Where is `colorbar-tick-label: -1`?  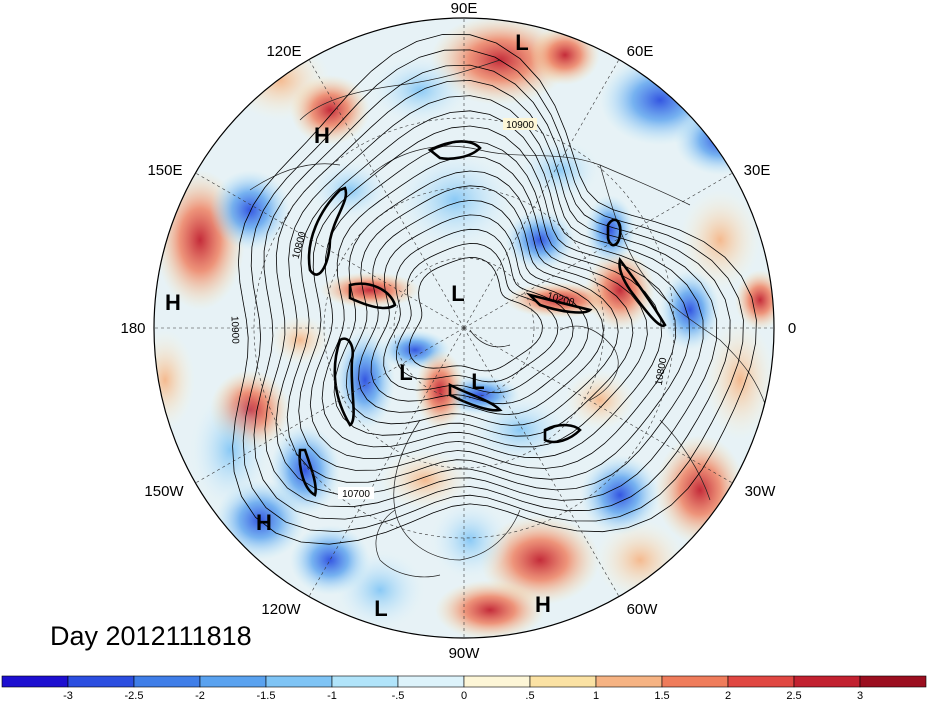 colorbar-tick-label: -1 is located at coordinates (332, 696).